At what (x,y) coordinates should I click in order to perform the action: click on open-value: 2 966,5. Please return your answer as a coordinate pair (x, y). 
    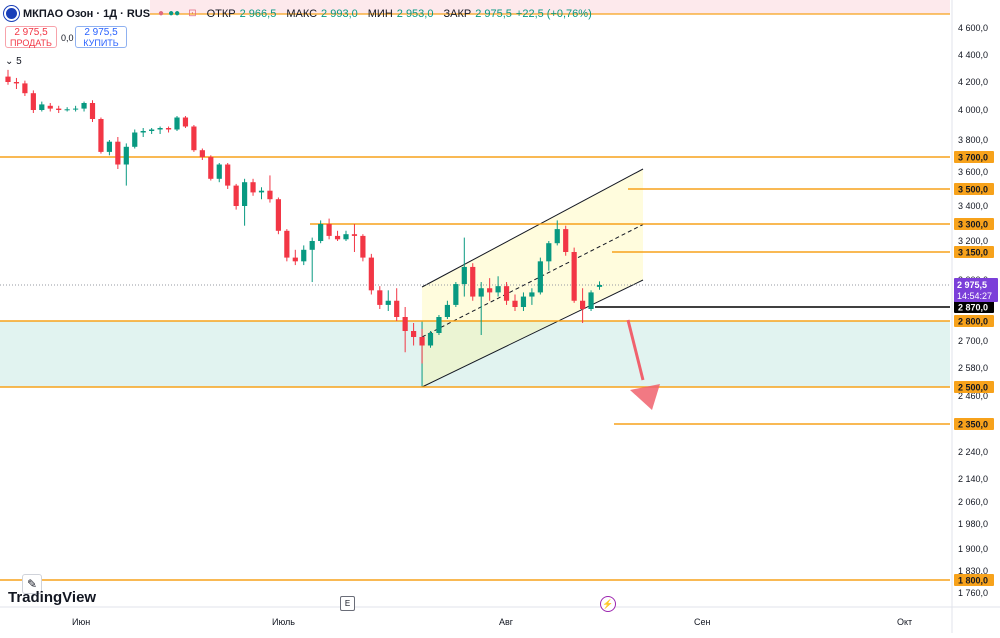
    Looking at the image, I should click on (258, 13).